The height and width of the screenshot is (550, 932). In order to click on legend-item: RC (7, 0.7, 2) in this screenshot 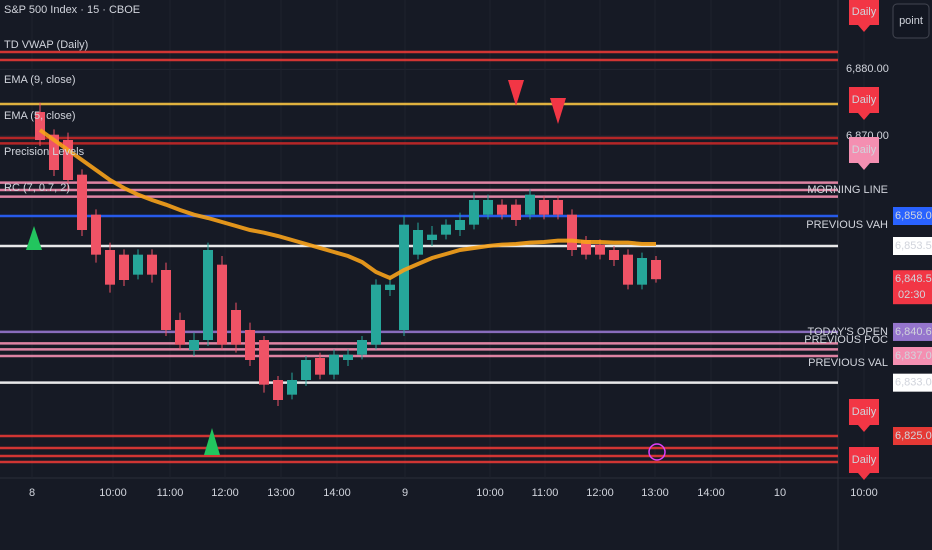, I will do `click(37, 188)`.